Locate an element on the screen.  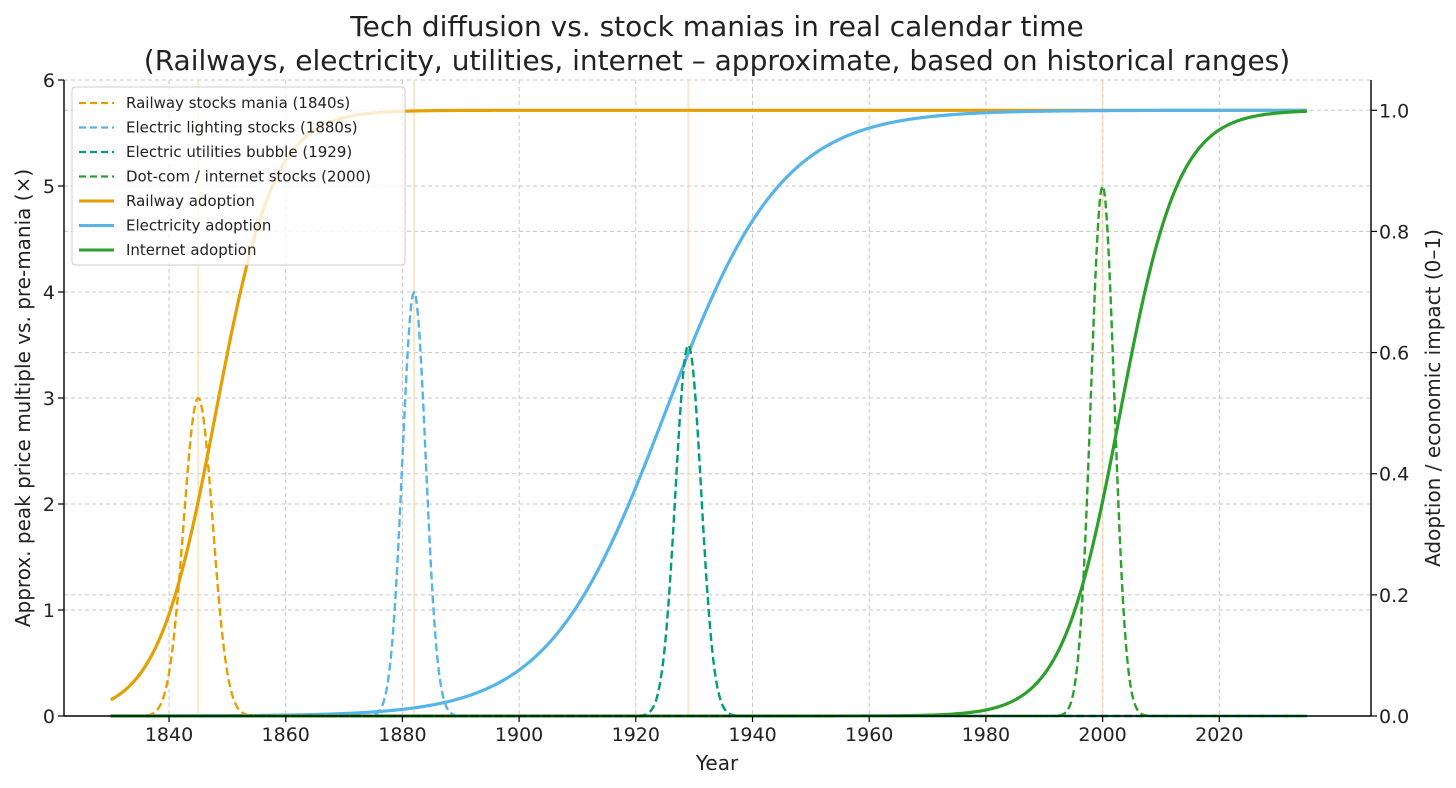
y2-tick-label: 0.8 is located at coordinates (1394, 232).